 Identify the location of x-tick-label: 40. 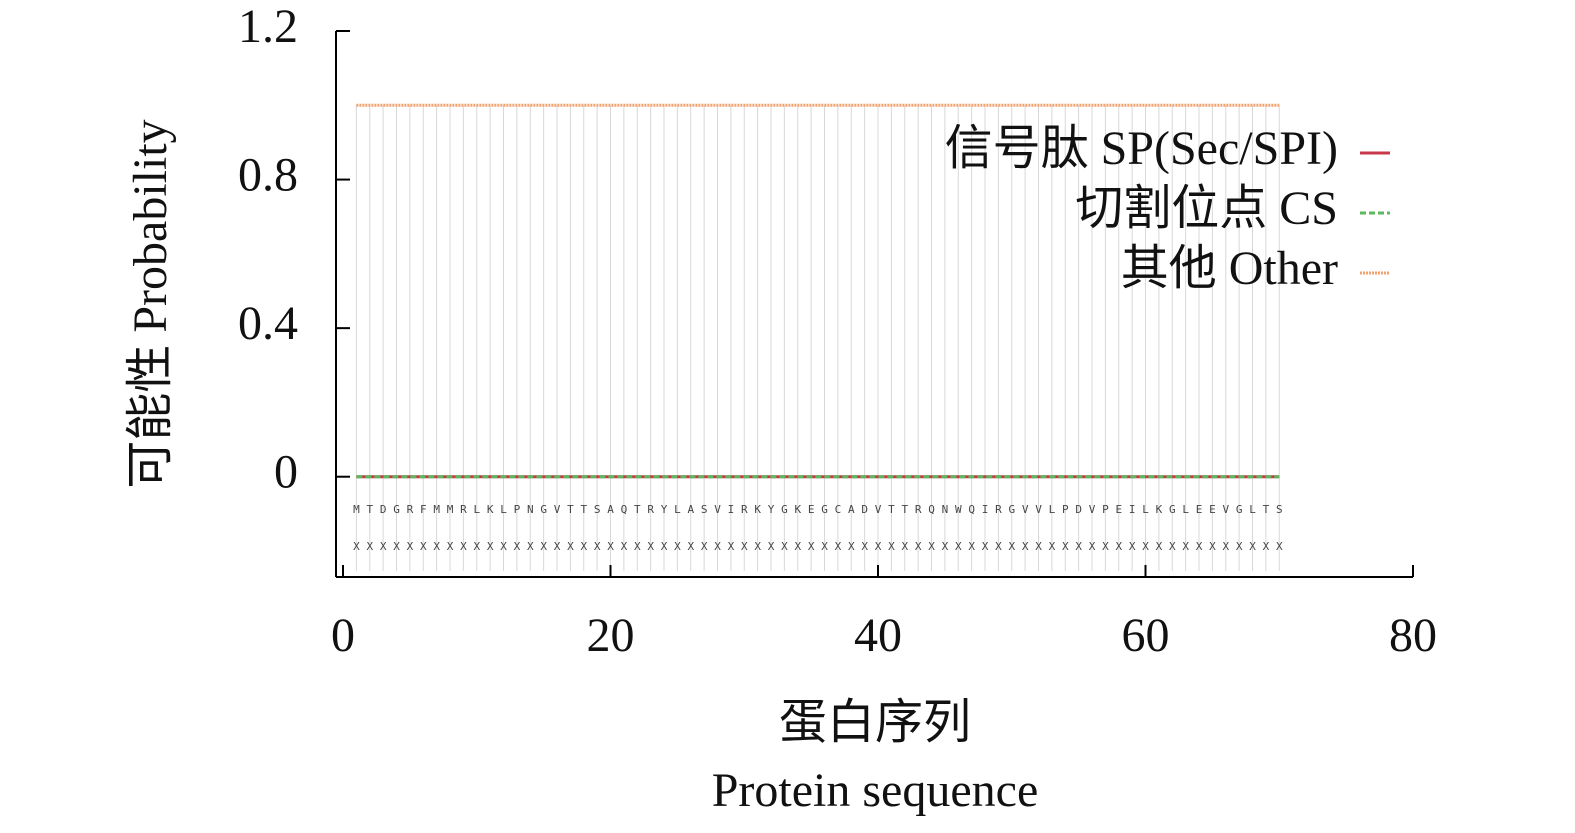
(878, 635).